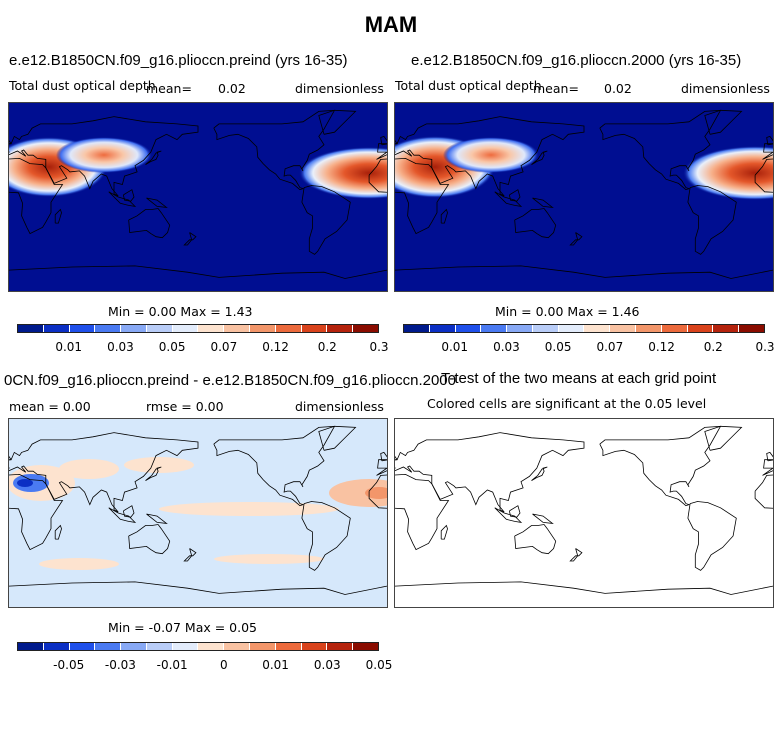 The height and width of the screenshot is (733, 782). I want to click on panel1-variable: Total dust optical depth, so click(82, 85).